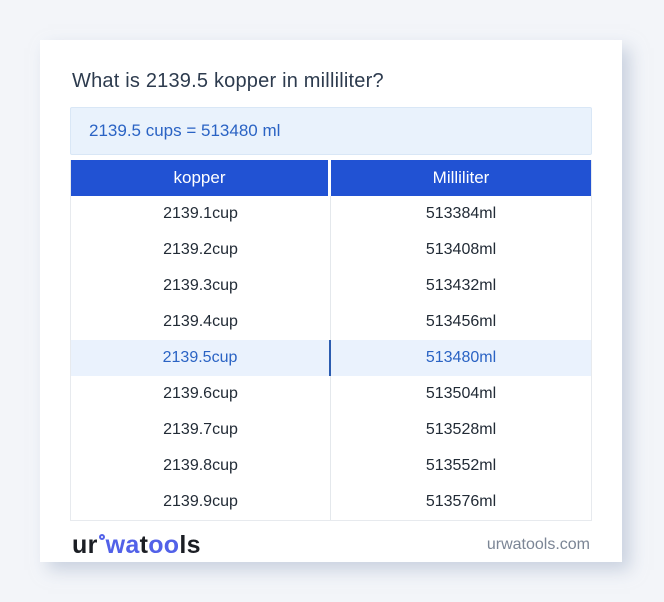 This screenshot has width=664, height=602. I want to click on table-header-row: kopper Milliliter, so click(331, 178).